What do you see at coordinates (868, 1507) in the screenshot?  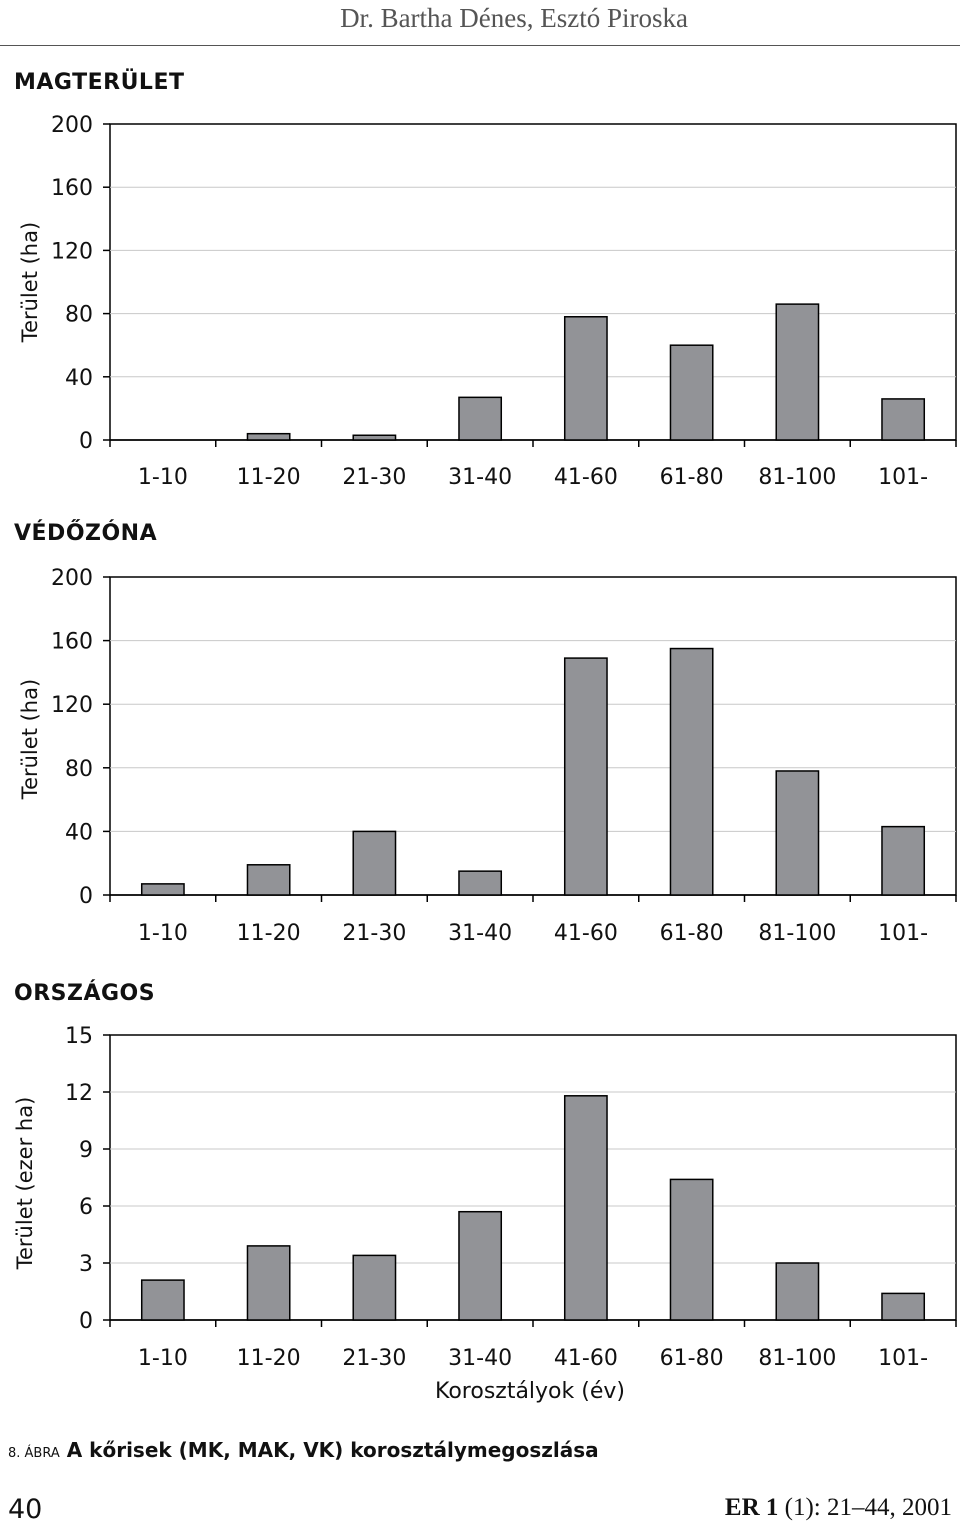 I see `journal-issue-pages: (1): 21–44, 2001` at bounding box center [868, 1507].